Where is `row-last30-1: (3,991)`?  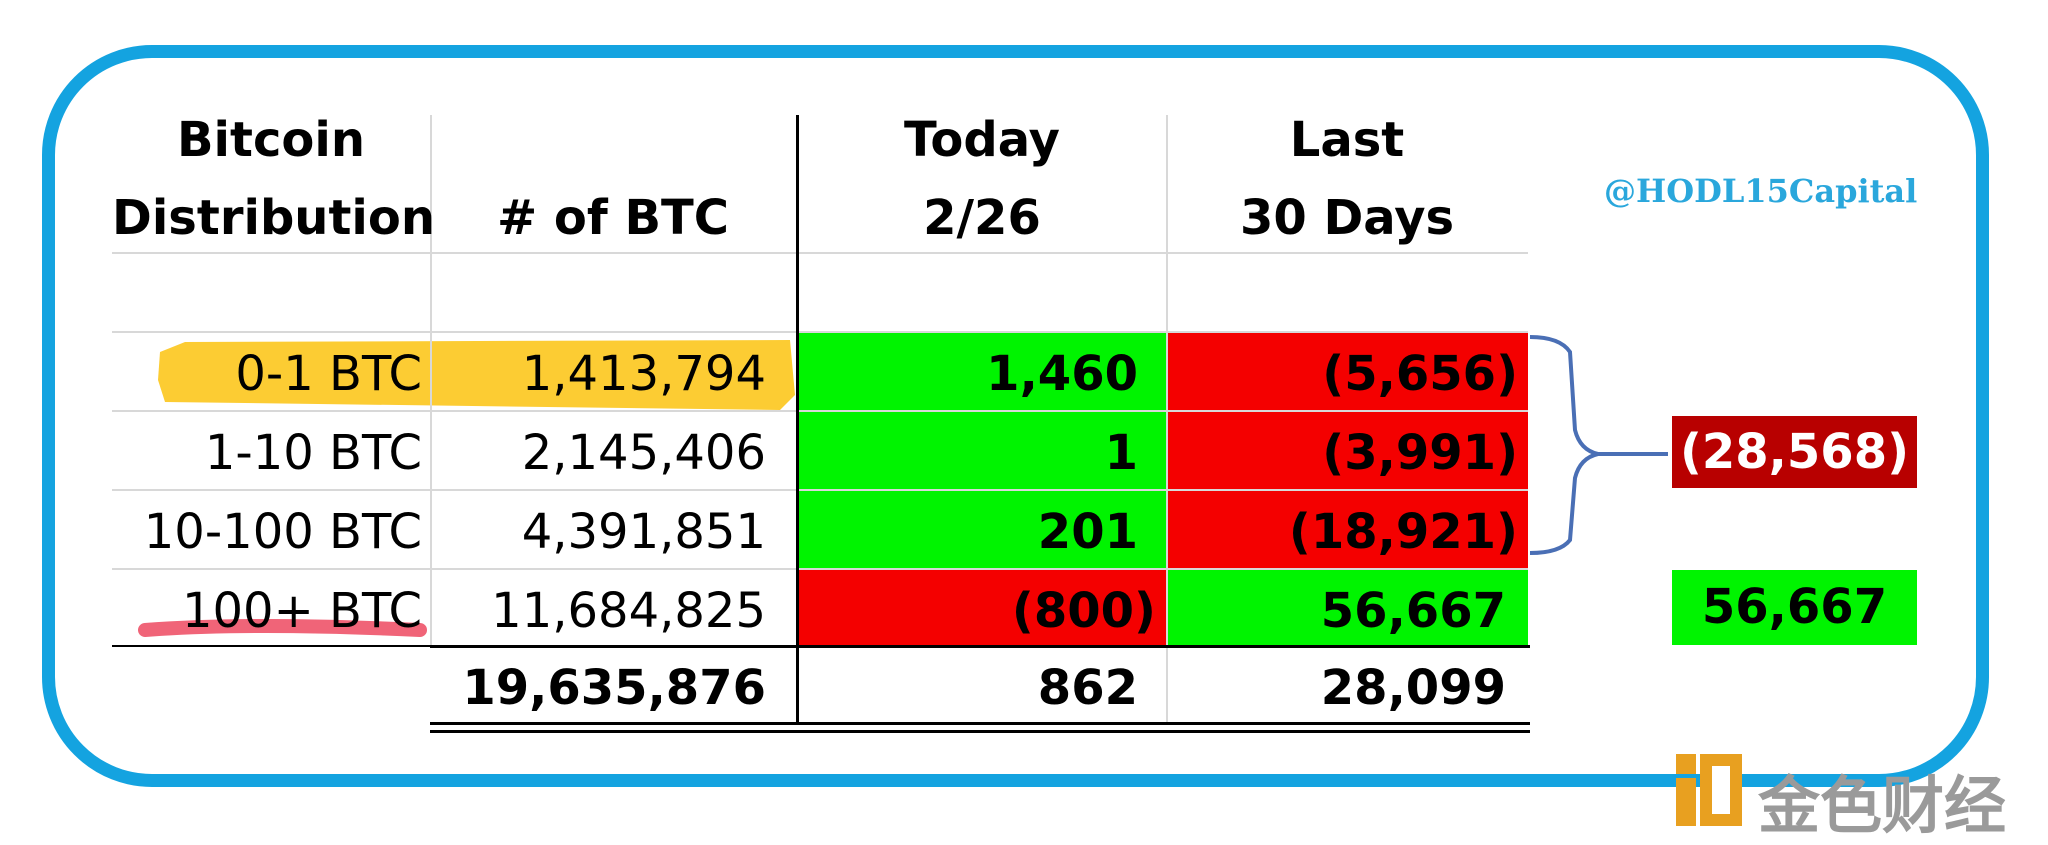
row-last30-1: (3,991) is located at coordinates (1420, 453).